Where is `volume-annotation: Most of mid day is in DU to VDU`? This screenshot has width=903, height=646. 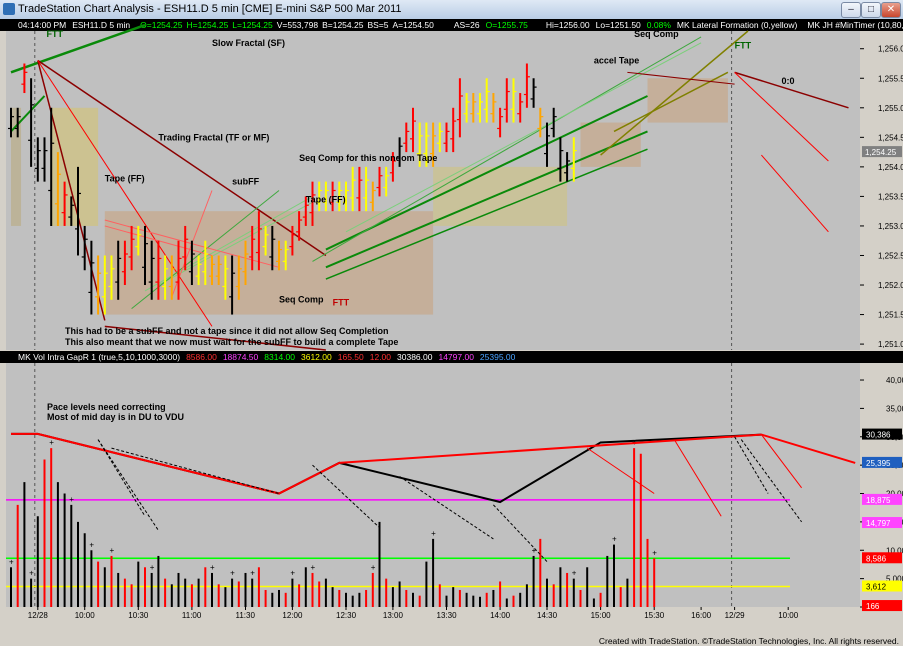 volume-annotation: Most of mid day is in DU to VDU is located at coordinates (115, 417).